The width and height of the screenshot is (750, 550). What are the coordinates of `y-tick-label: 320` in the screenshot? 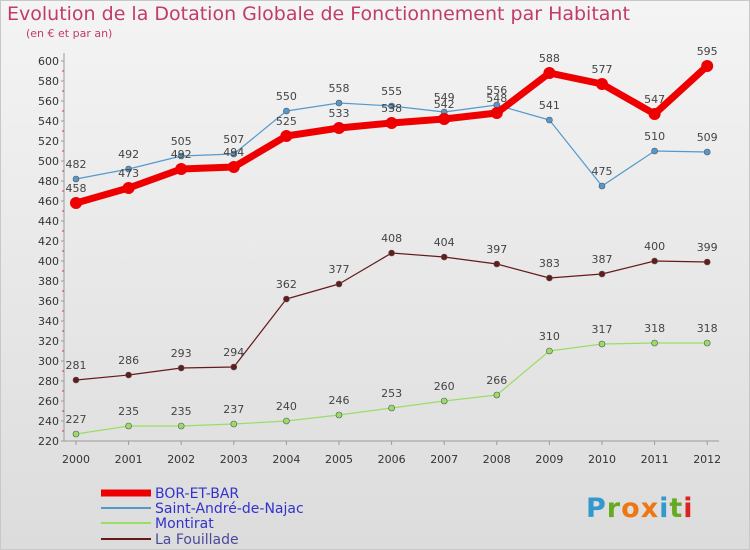 It's located at (48, 341).